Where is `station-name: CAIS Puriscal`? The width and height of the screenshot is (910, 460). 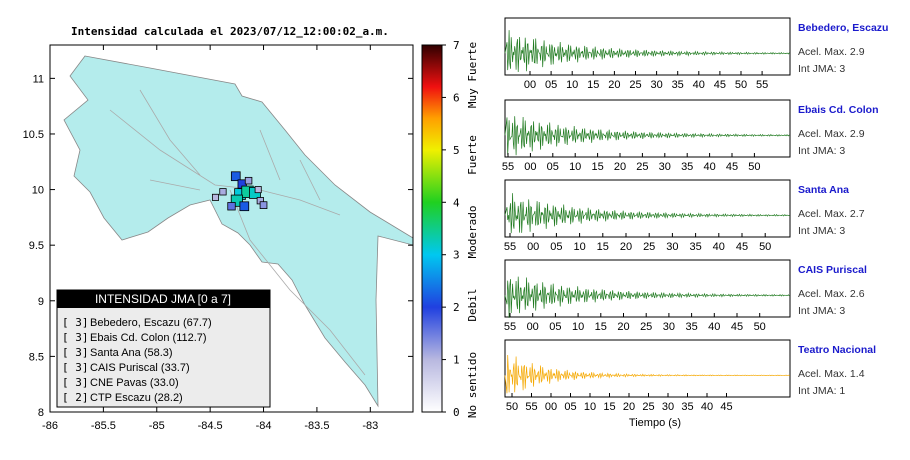
station-name: CAIS Puriscal is located at coordinates (832, 270).